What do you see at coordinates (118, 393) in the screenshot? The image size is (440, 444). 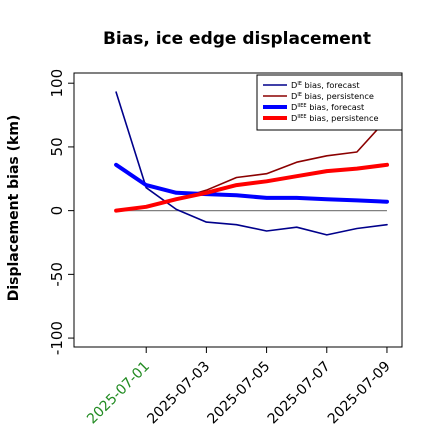 I see `x-tick-label: 2025-07-01` at bounding box center [118, 393].